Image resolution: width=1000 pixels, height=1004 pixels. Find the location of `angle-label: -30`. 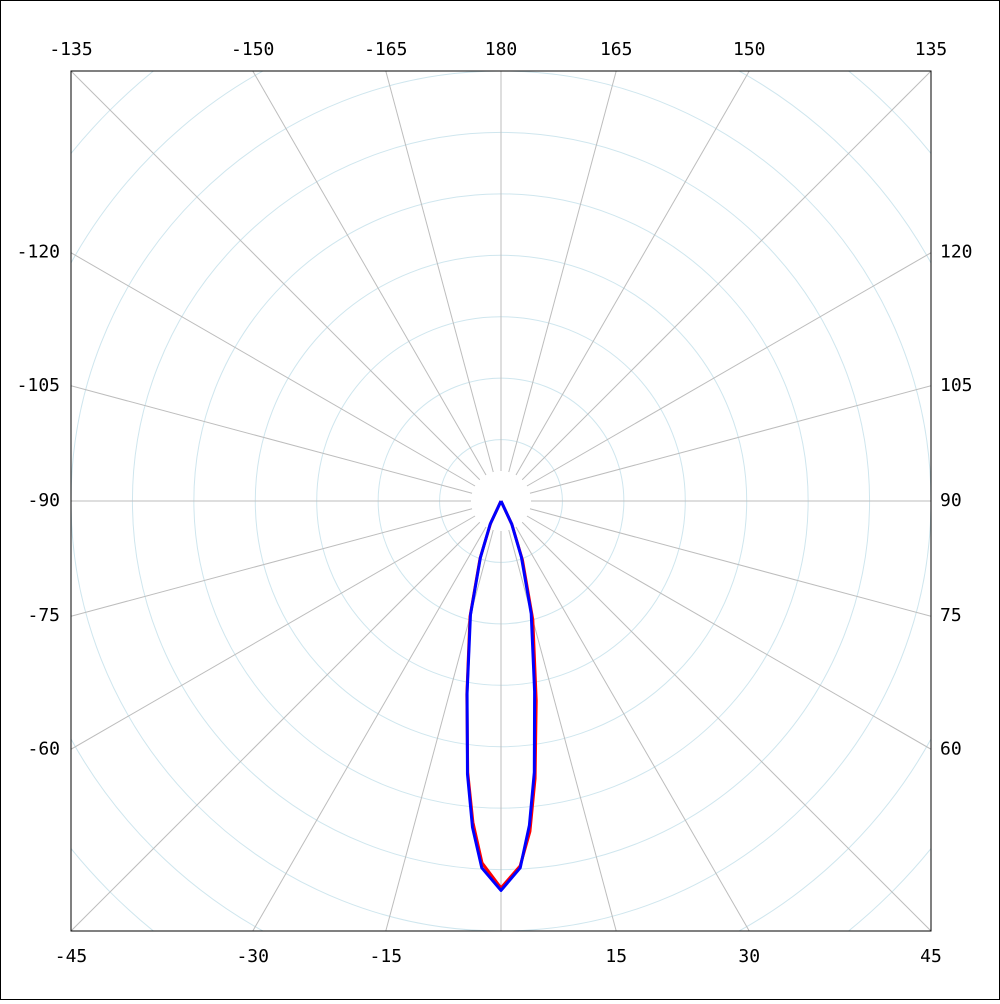

angle-label: -30 is located at coordinates (252, 956).